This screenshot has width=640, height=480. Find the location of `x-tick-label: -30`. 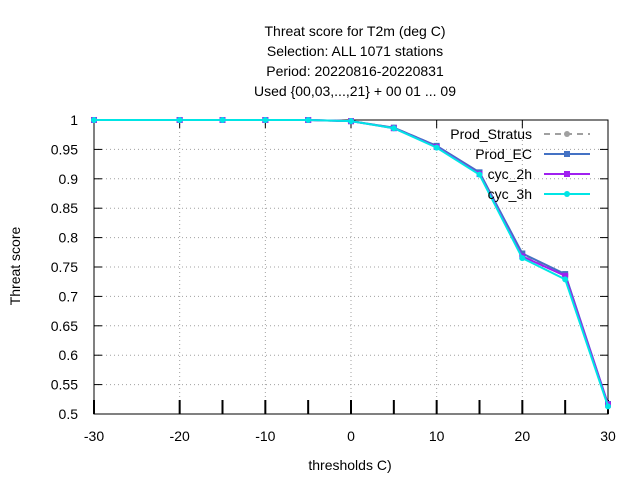

x-tick-label: -30 is located at coordinates (94, 436).